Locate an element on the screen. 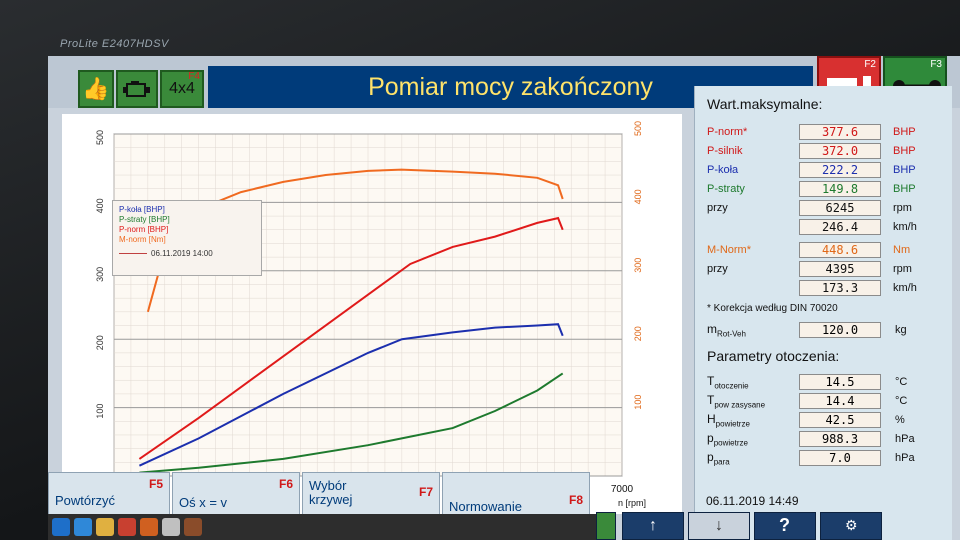 The height and width of the screenshot is (540, 960). f6-key-label: F6 is located at coordinates (285, 484).